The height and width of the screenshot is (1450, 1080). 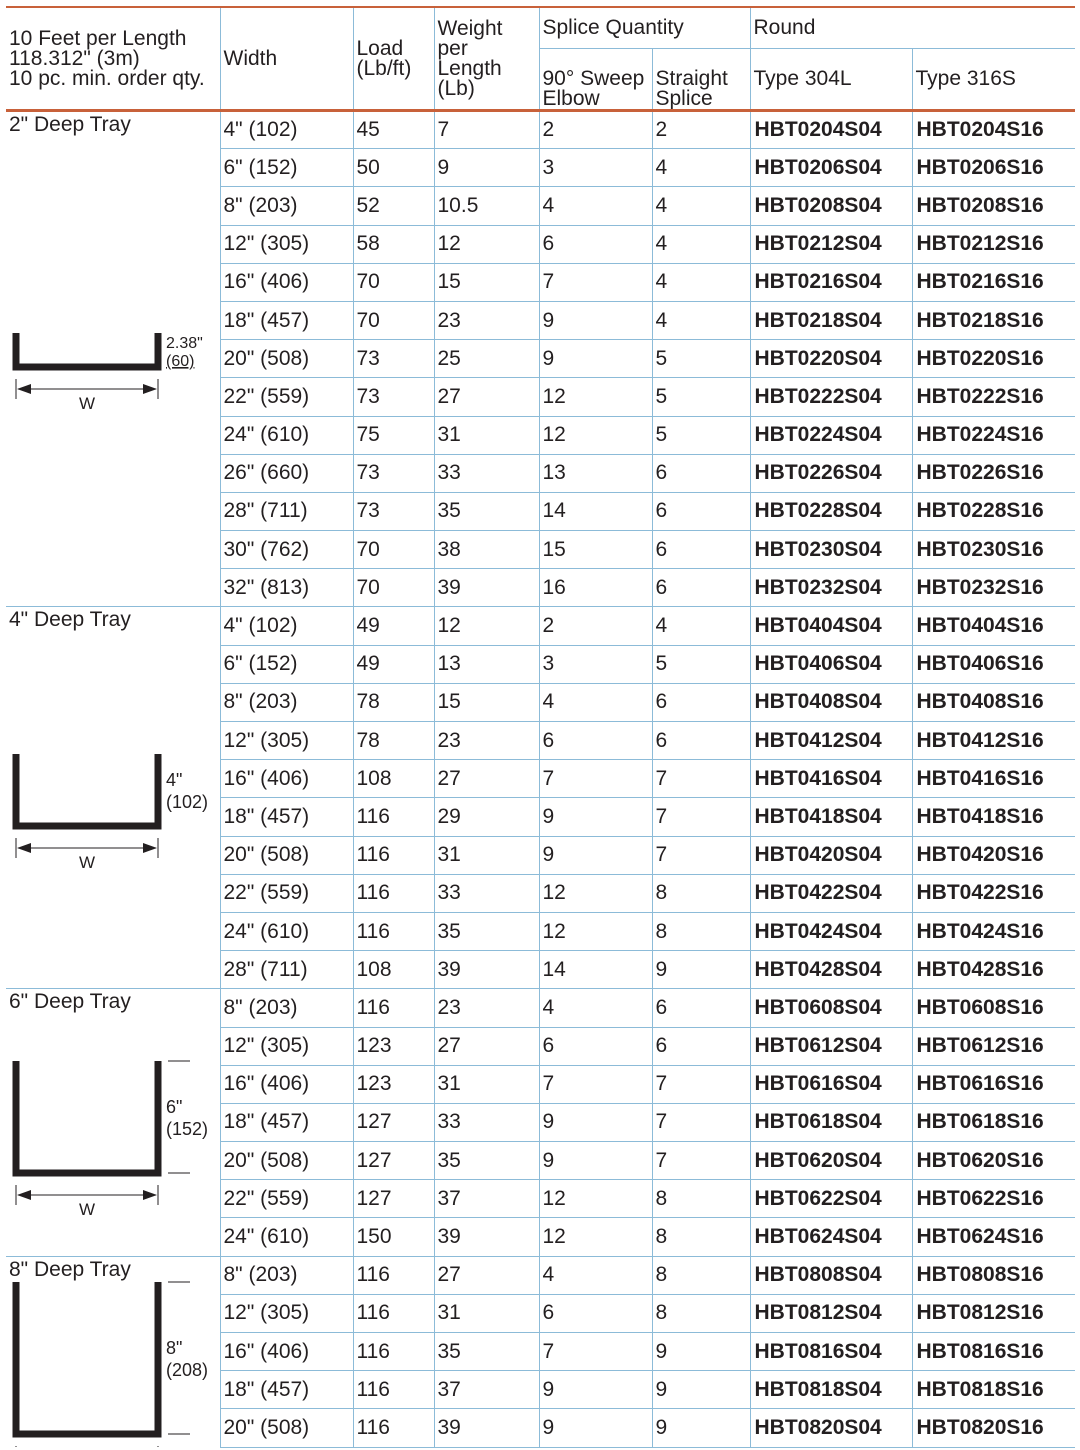 I want to click on table-row: 18" (457) 127 33 9 7 HBT0618S04 HBT0618S16, so click(x=541, y=1123).